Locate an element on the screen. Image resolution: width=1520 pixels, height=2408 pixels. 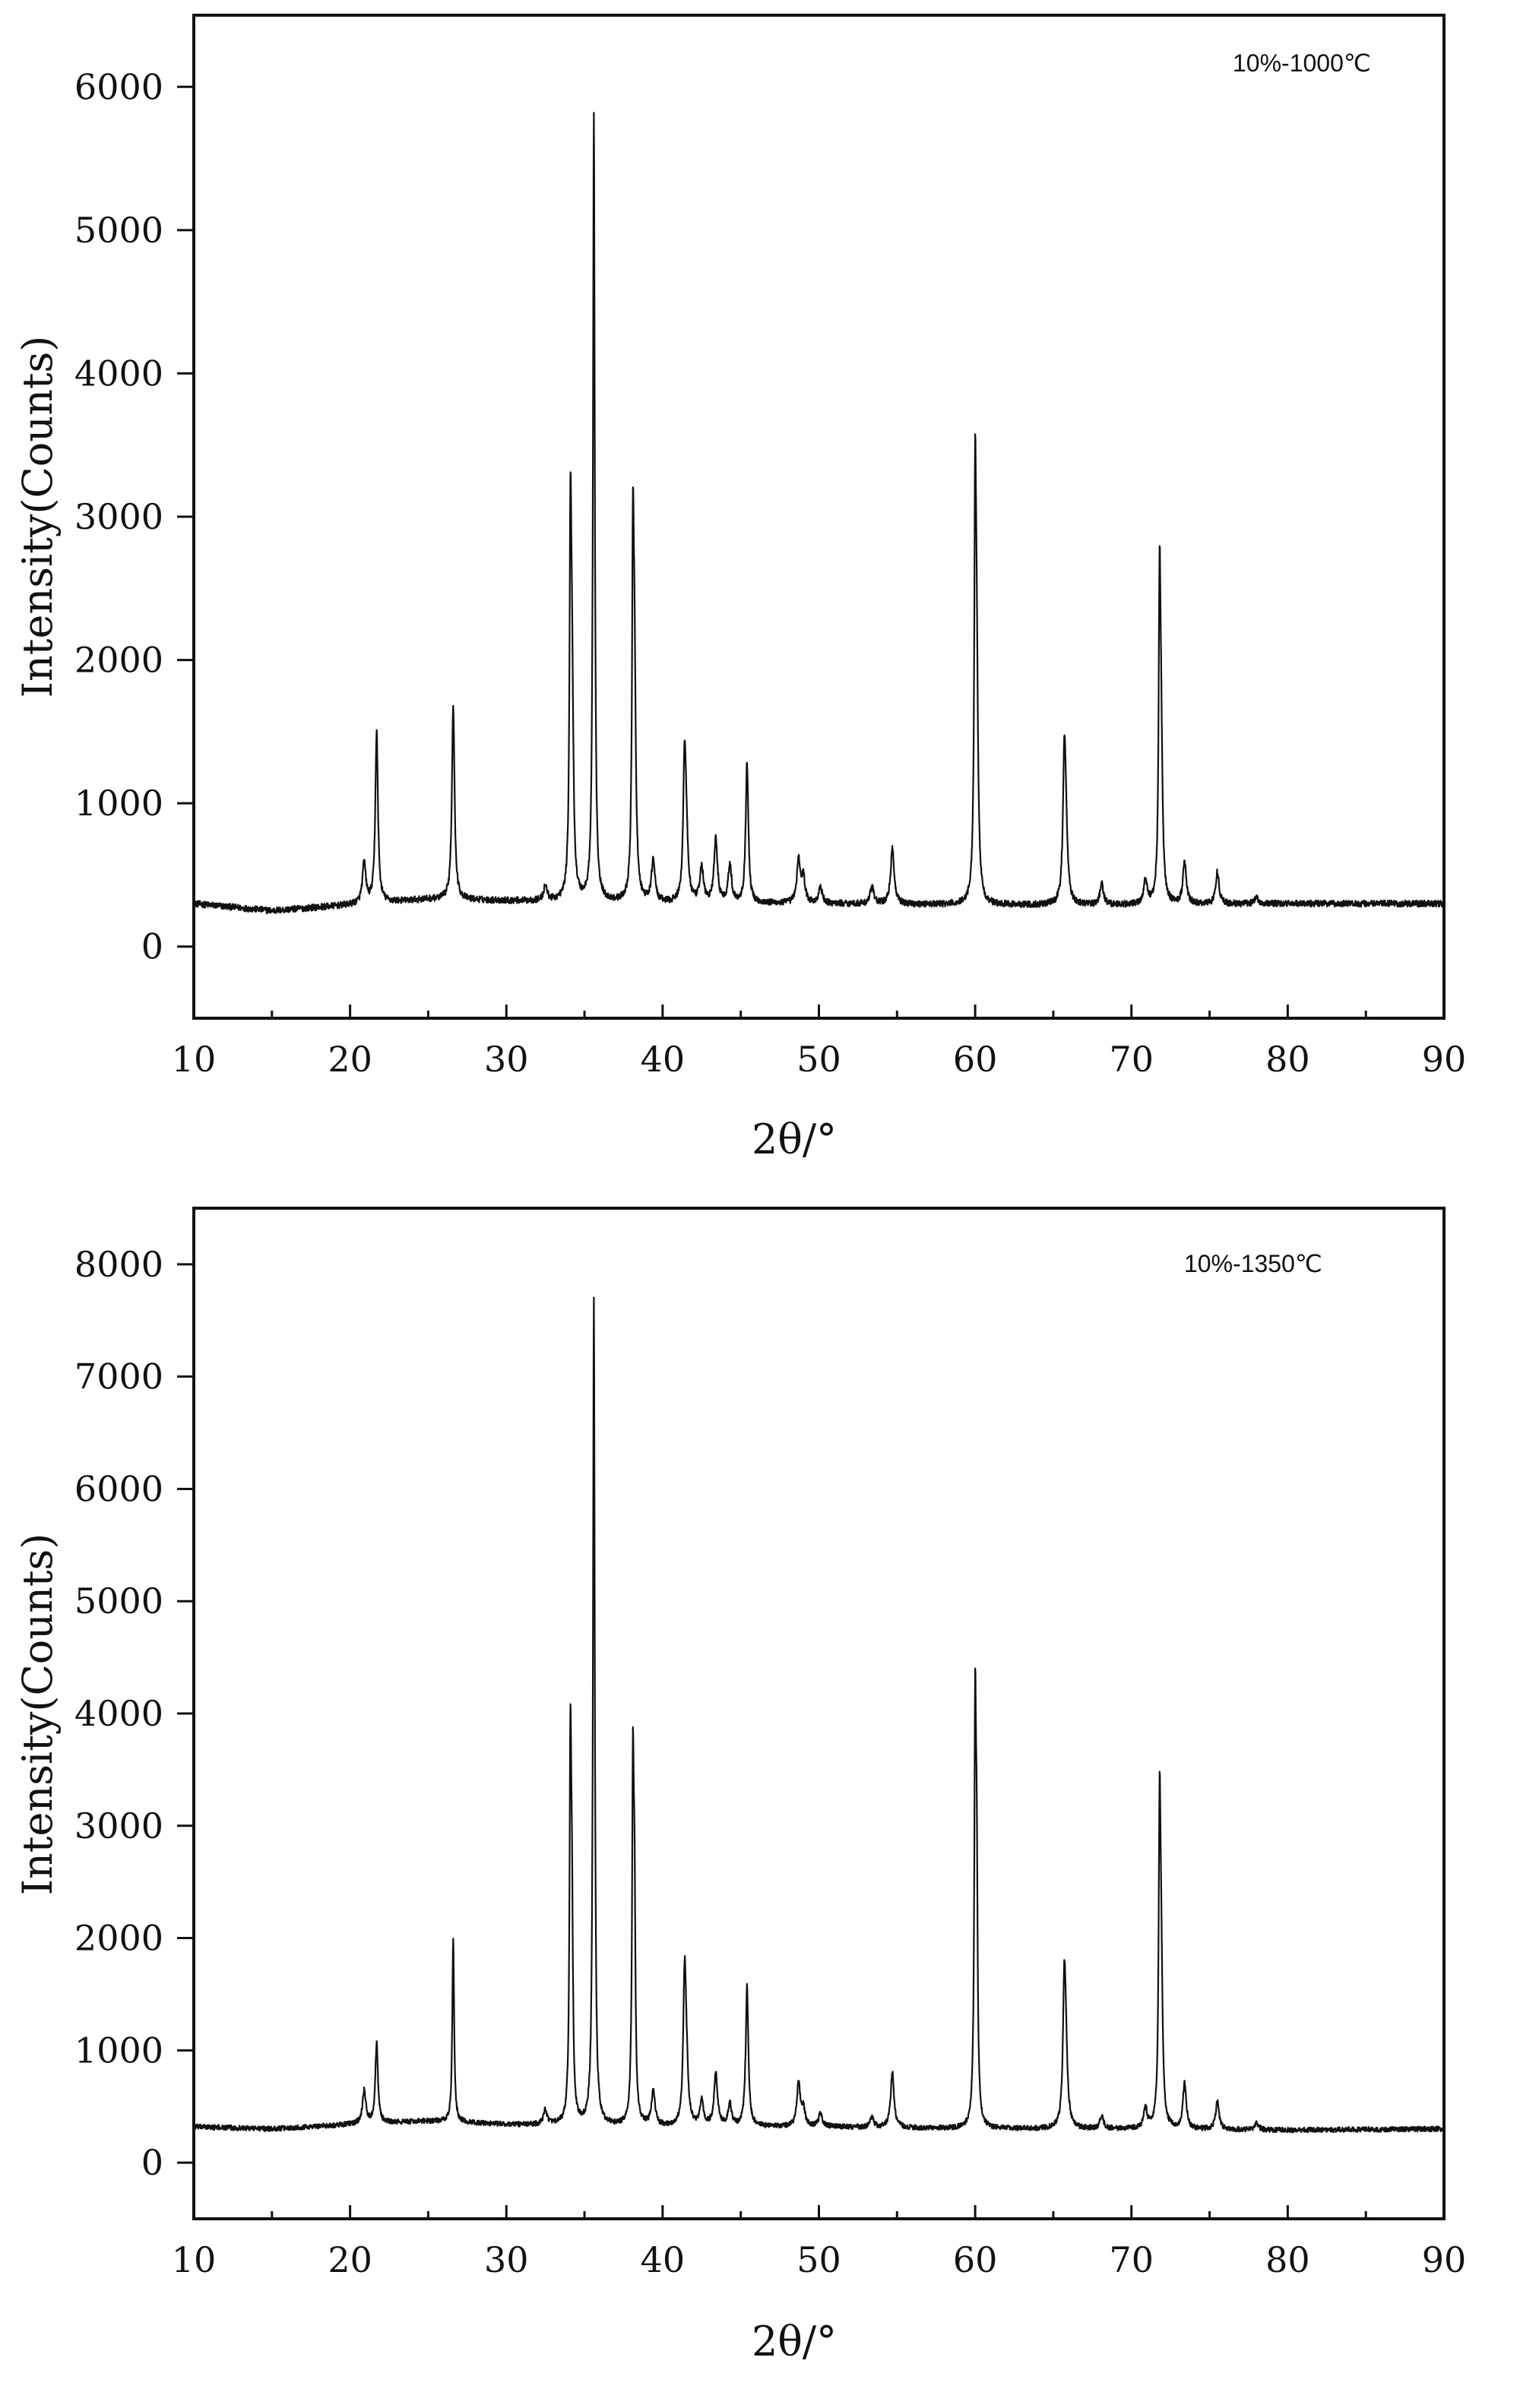
sample-annotation: 10%-1000℃ is located at coordinates (1302, 63).